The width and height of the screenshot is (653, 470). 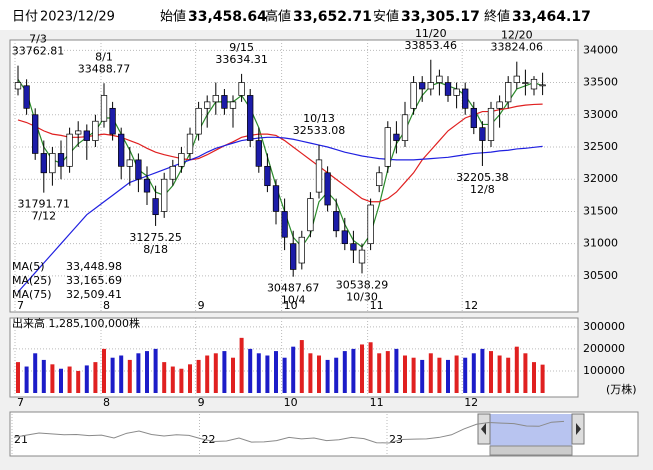 I want to click on annotation-value: 33824.06, so click(x=517, y=47).